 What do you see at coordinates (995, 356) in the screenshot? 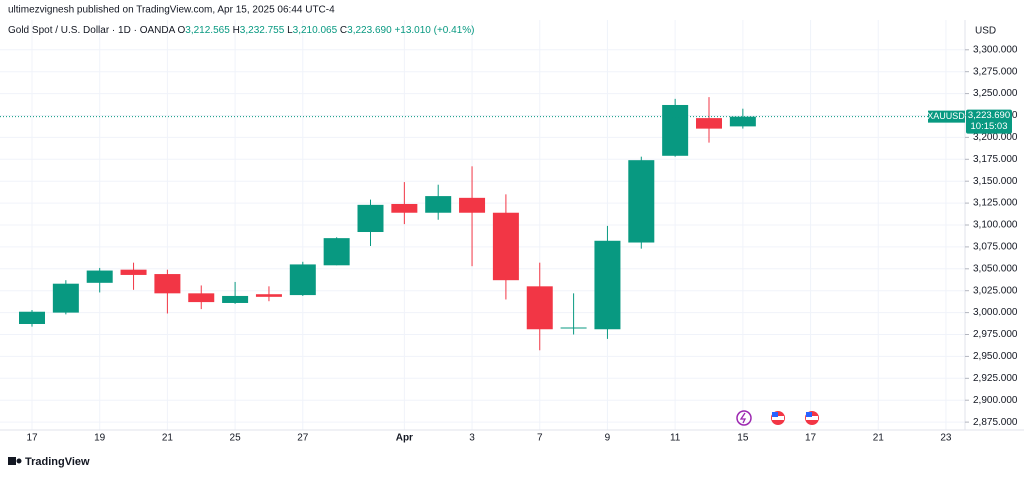
I see `y-tick-label: 2,950.000` at bounding box center [995, 356].